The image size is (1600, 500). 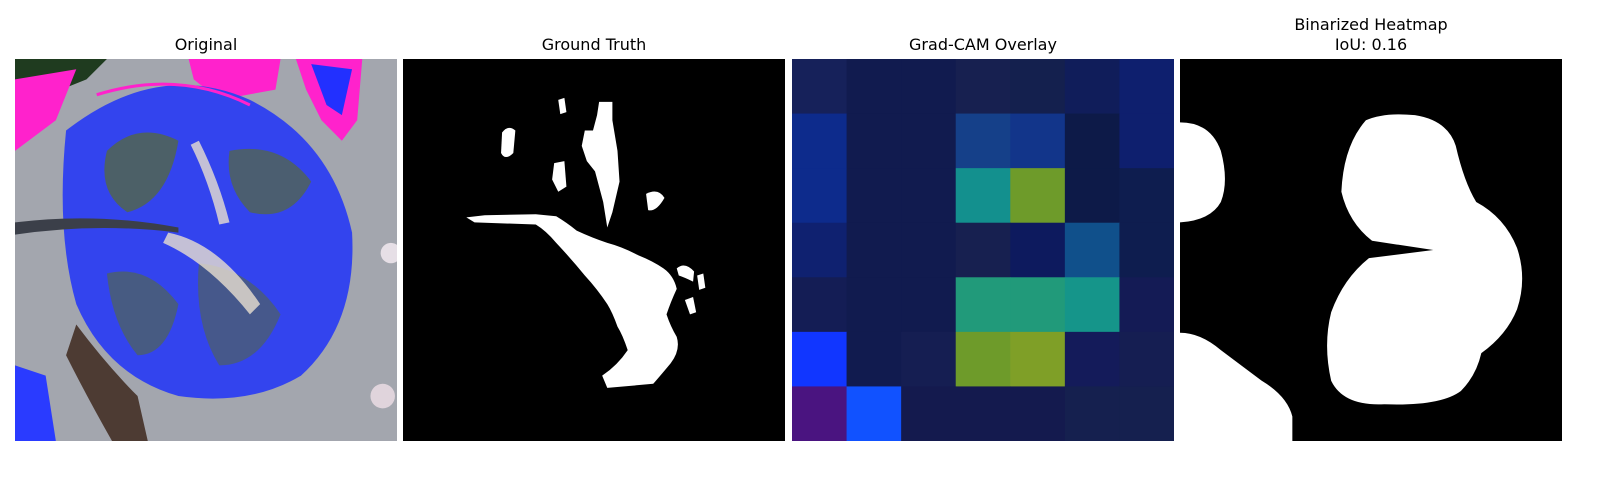 I want to click on panel-title: Ground Truth, so click(x=594, y=44).